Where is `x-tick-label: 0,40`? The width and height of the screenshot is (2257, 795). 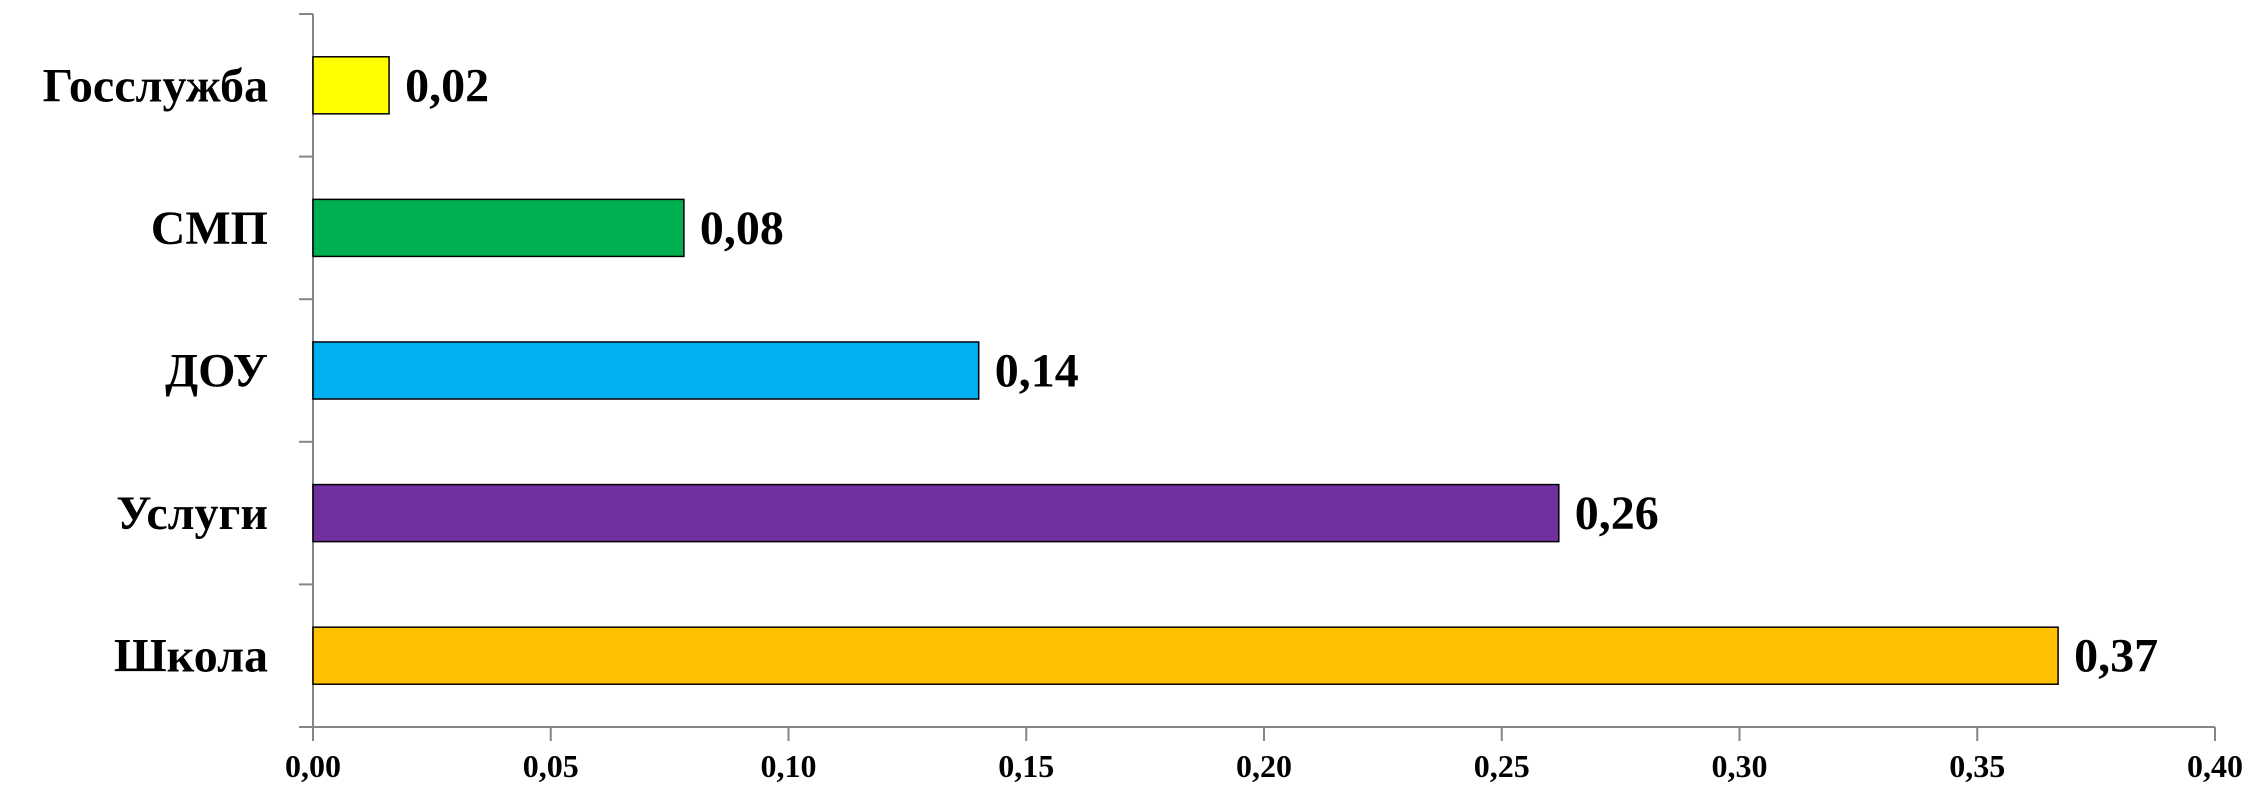 x-tick-label: 0,40 is located at coordinates (2215, 766).